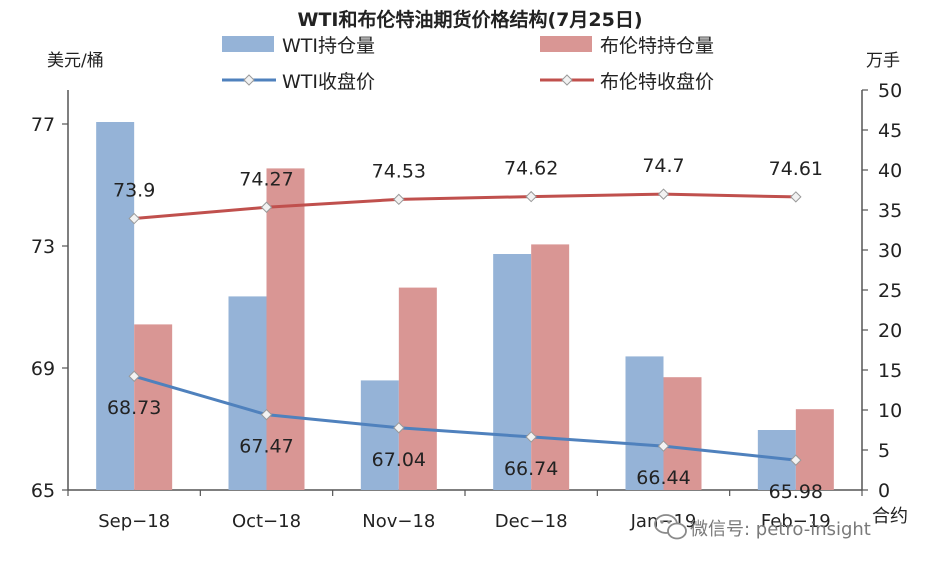  What do you see at coordinates (468, 64) in the screenshot?
I see `legend: WTI持仓量 布伦特持仓量 WTI收盘价 布伦特收盘价` at bounding box center [468, 64].